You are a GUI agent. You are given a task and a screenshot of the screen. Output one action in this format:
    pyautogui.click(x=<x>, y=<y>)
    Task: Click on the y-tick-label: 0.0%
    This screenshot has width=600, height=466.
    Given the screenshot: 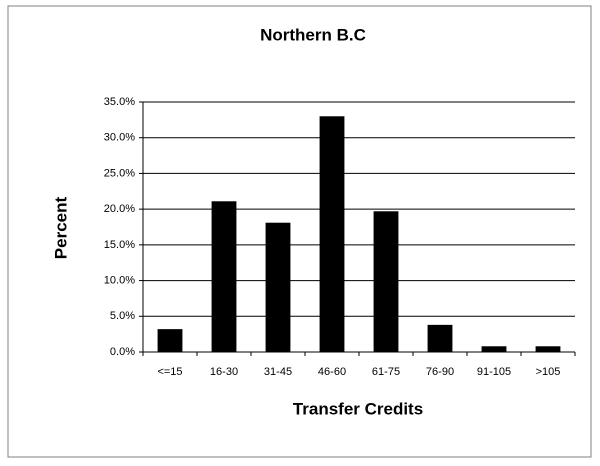 What is the action you would take?
    pyautogui.click(x=122, y=352)
    